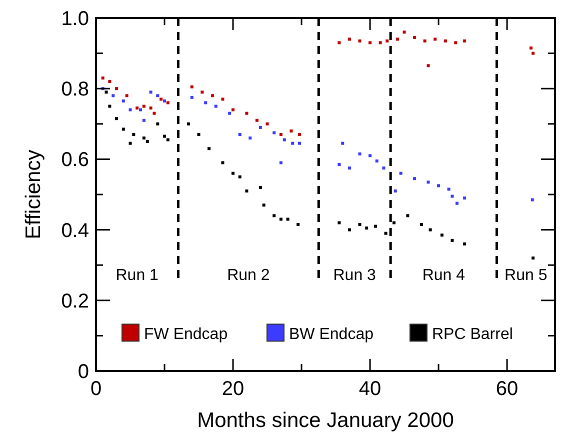 This screenshot has height=442, width=565. What do you see at coordinates (75, 89) in the screenshot?
I see `y-tick-label: 0.8` at bounding box center [75, 89].